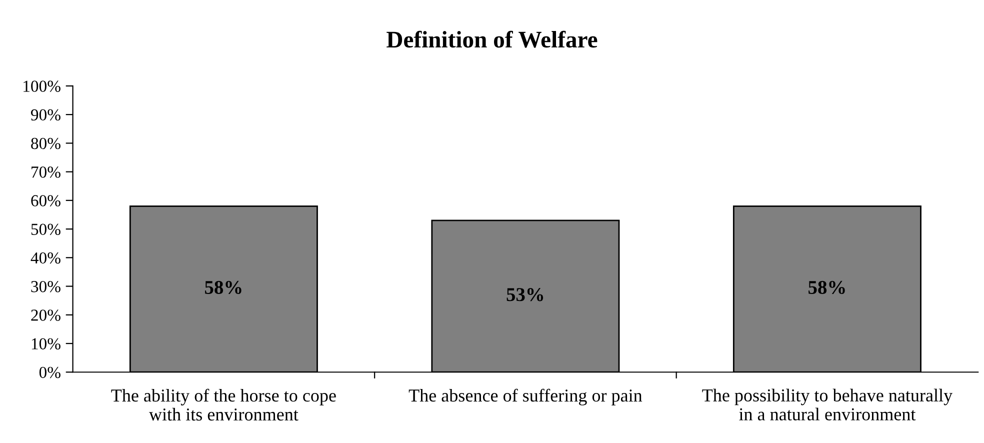 Image resolution: width=984 pixels, height=443 pixels. Describe the element at coordinates (525, 397) in the screenshot. I see `x-tick-label: The absence of suffering or pain` at that location.